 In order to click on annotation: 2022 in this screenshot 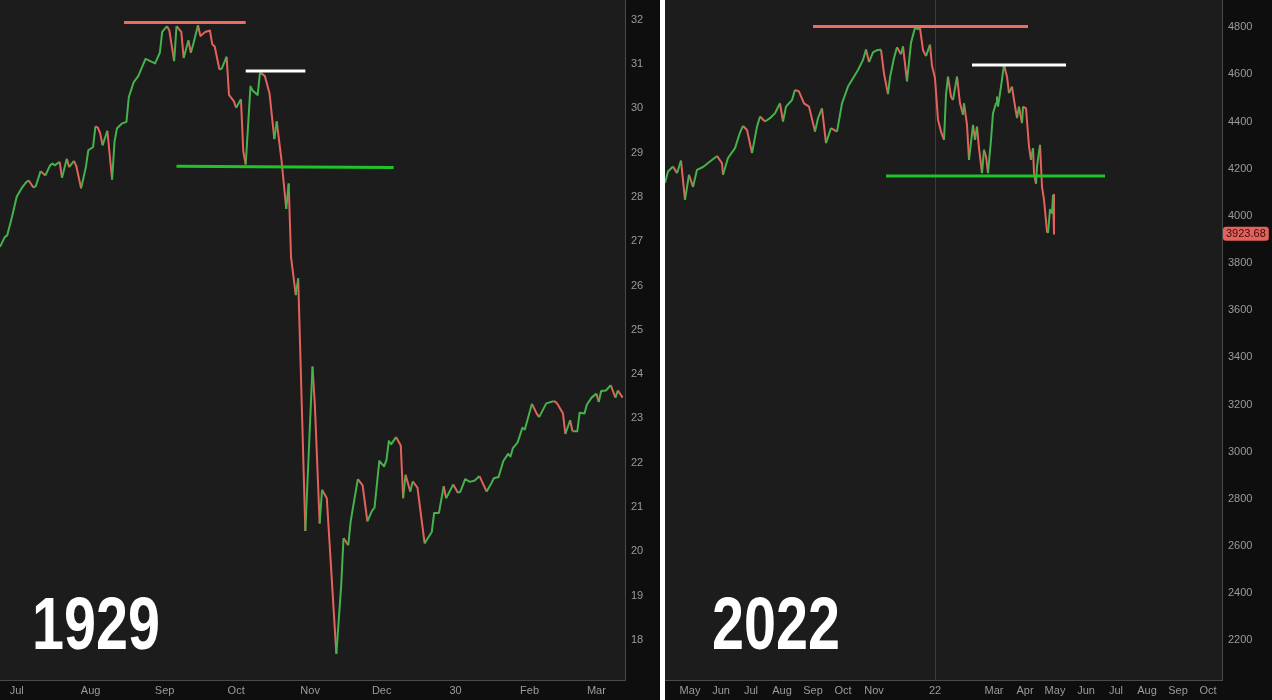, I will do `click(776, 623)`.